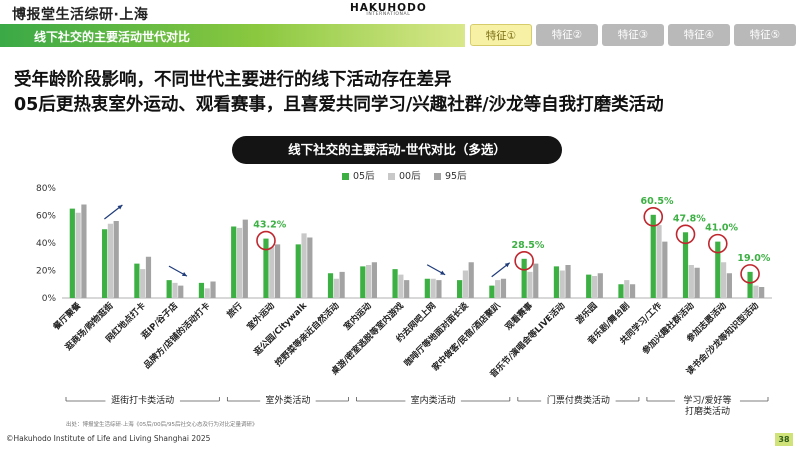 The height and width of the screenshot is (450, 799). What do you see at coordinates (410, 176) in the screenshot?
I see `legend-label-00: 00后` at bounding box center [410, 176].